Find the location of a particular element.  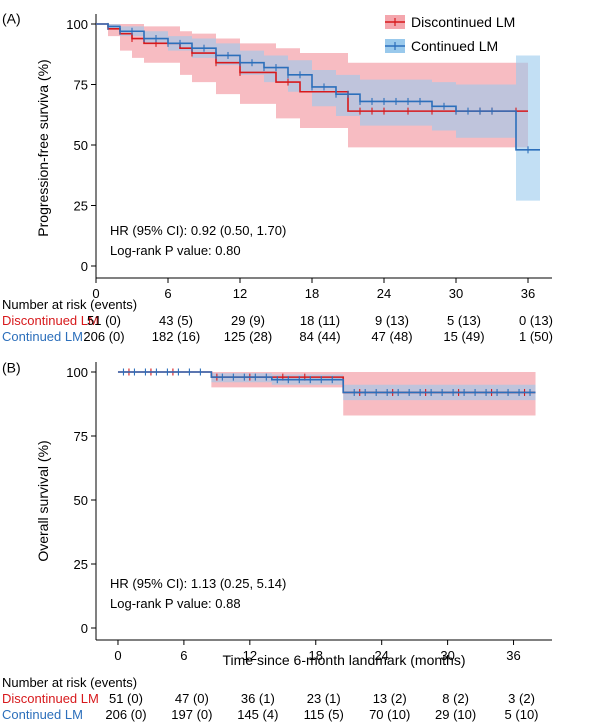

risk-table-cell: 18 (11) is located at coordinates (320, 320).